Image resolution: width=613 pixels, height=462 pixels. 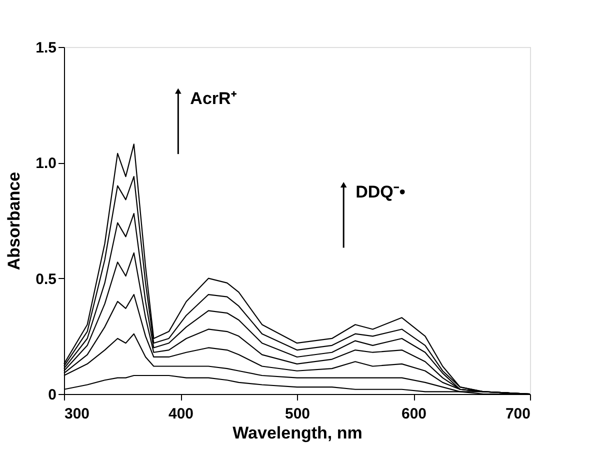 What do you see at coordinates (517, 414) in the screenshot?
I see `x-tick-label: 700` at bounding box center [517, 414].